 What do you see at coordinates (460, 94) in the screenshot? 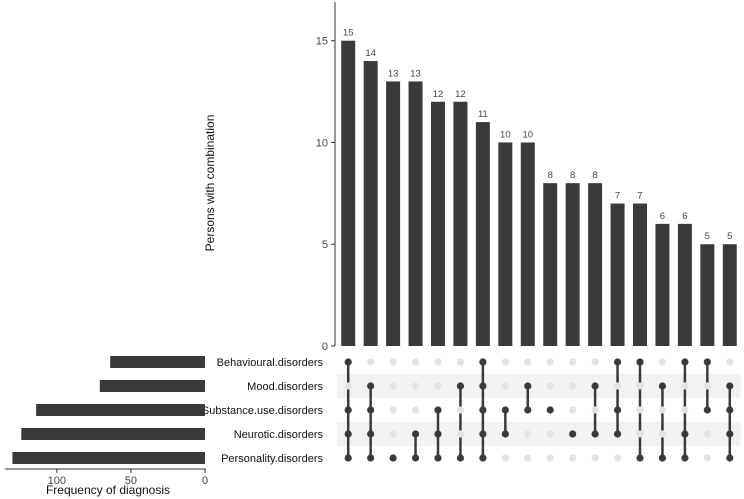
I see `bar-data-label: 12` at bounding box center [460, 94].